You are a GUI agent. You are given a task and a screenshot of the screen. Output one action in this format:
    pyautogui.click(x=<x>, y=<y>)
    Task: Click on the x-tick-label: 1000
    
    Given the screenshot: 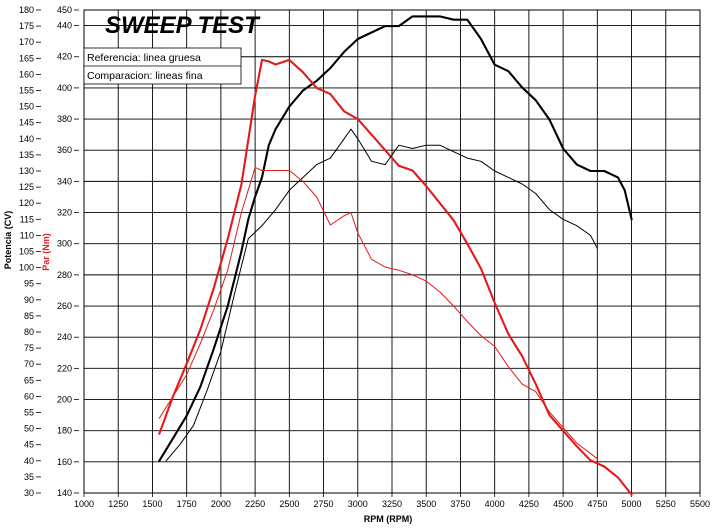 What is the action you would take?
    pyautogui.click(x=84, y=504)
    